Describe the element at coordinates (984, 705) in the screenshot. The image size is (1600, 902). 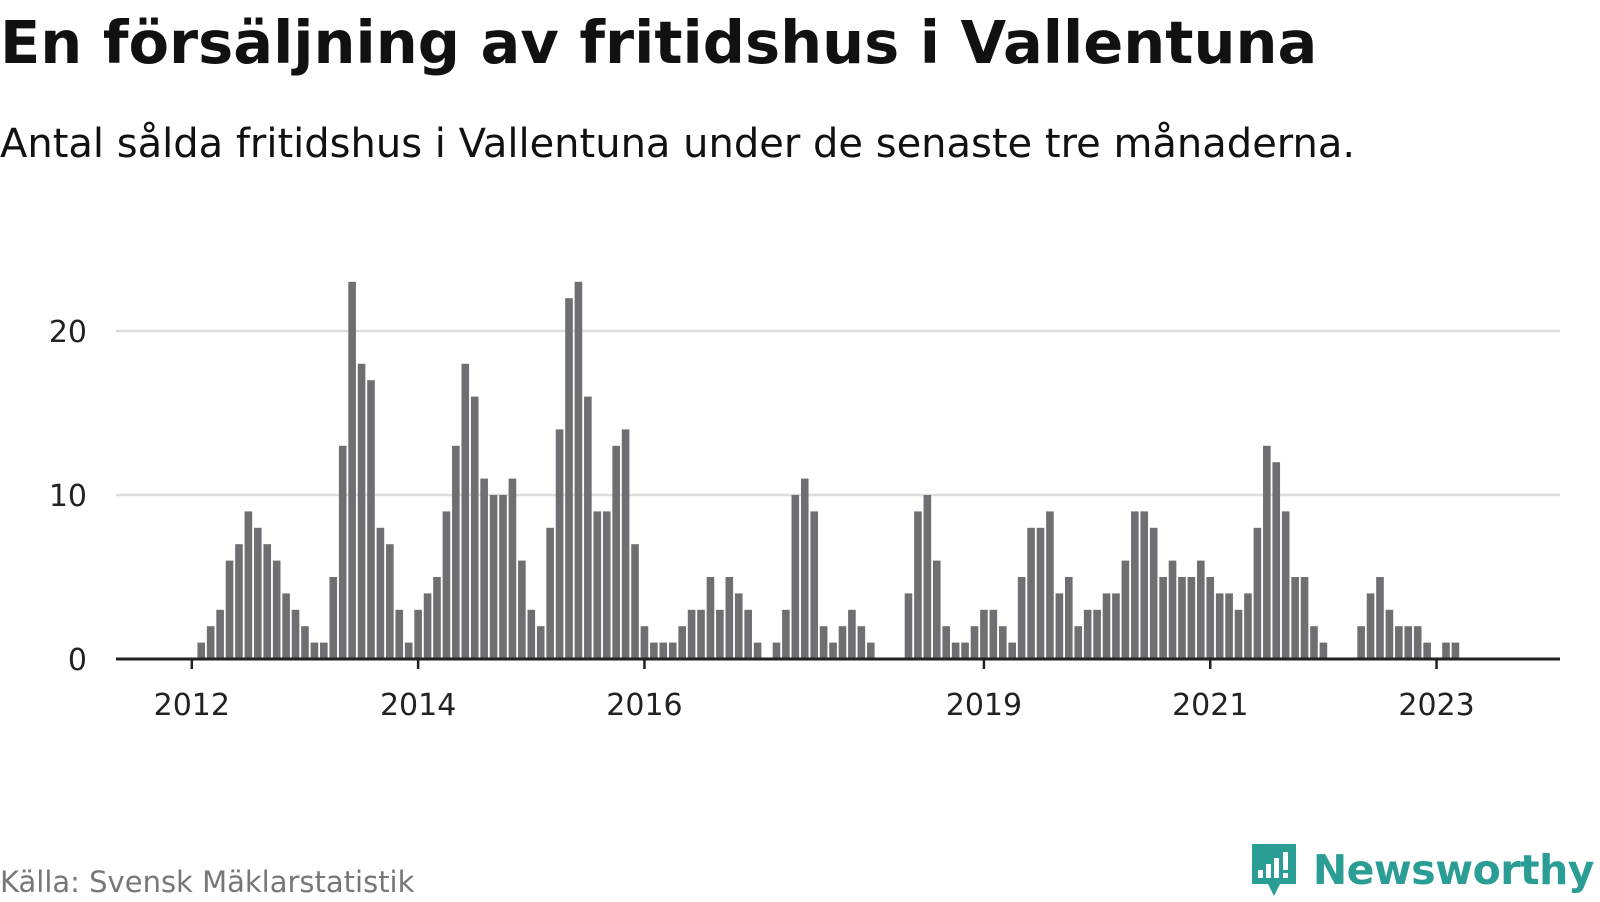
I see `x-tick-label: 2019` at that location.